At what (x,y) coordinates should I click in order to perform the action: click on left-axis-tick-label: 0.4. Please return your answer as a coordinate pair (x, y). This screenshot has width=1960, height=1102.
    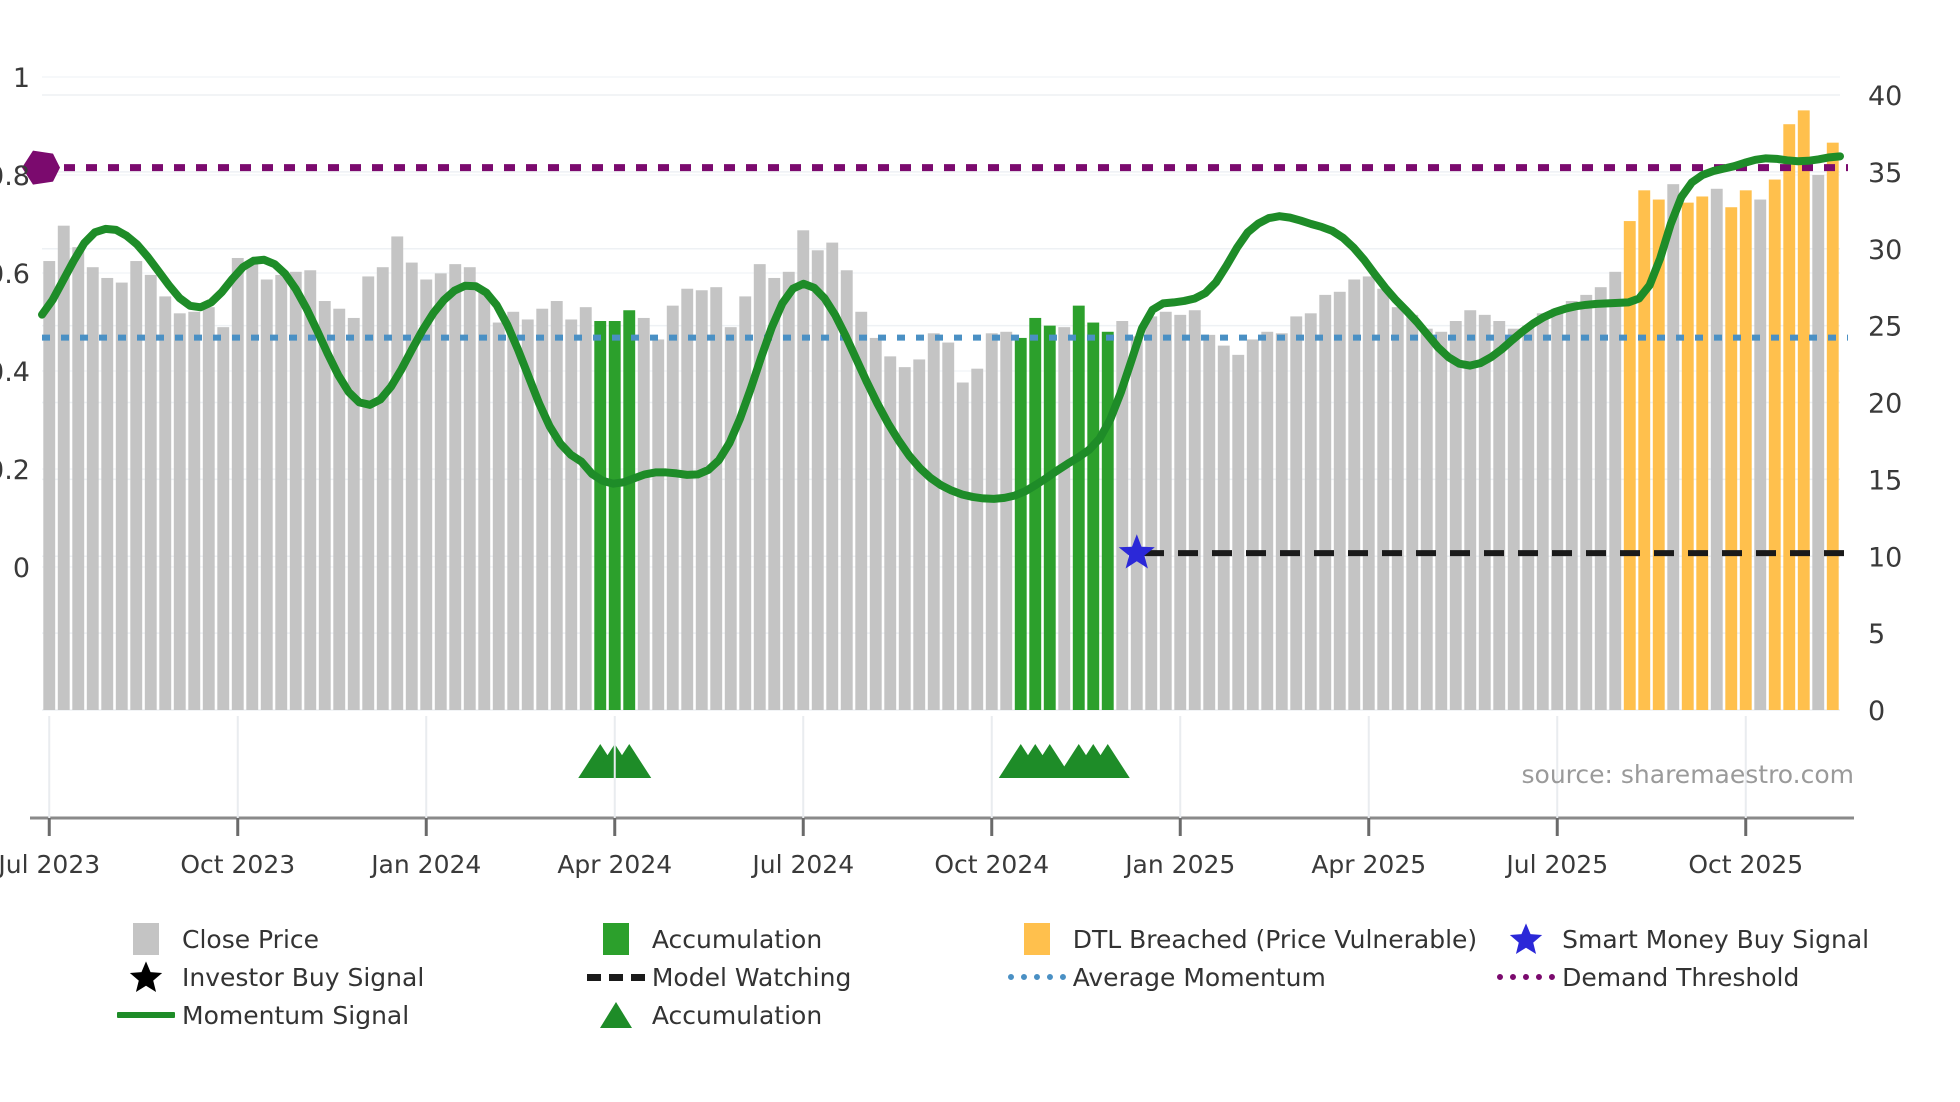
    Looking at the image, I should click on (15, 372).